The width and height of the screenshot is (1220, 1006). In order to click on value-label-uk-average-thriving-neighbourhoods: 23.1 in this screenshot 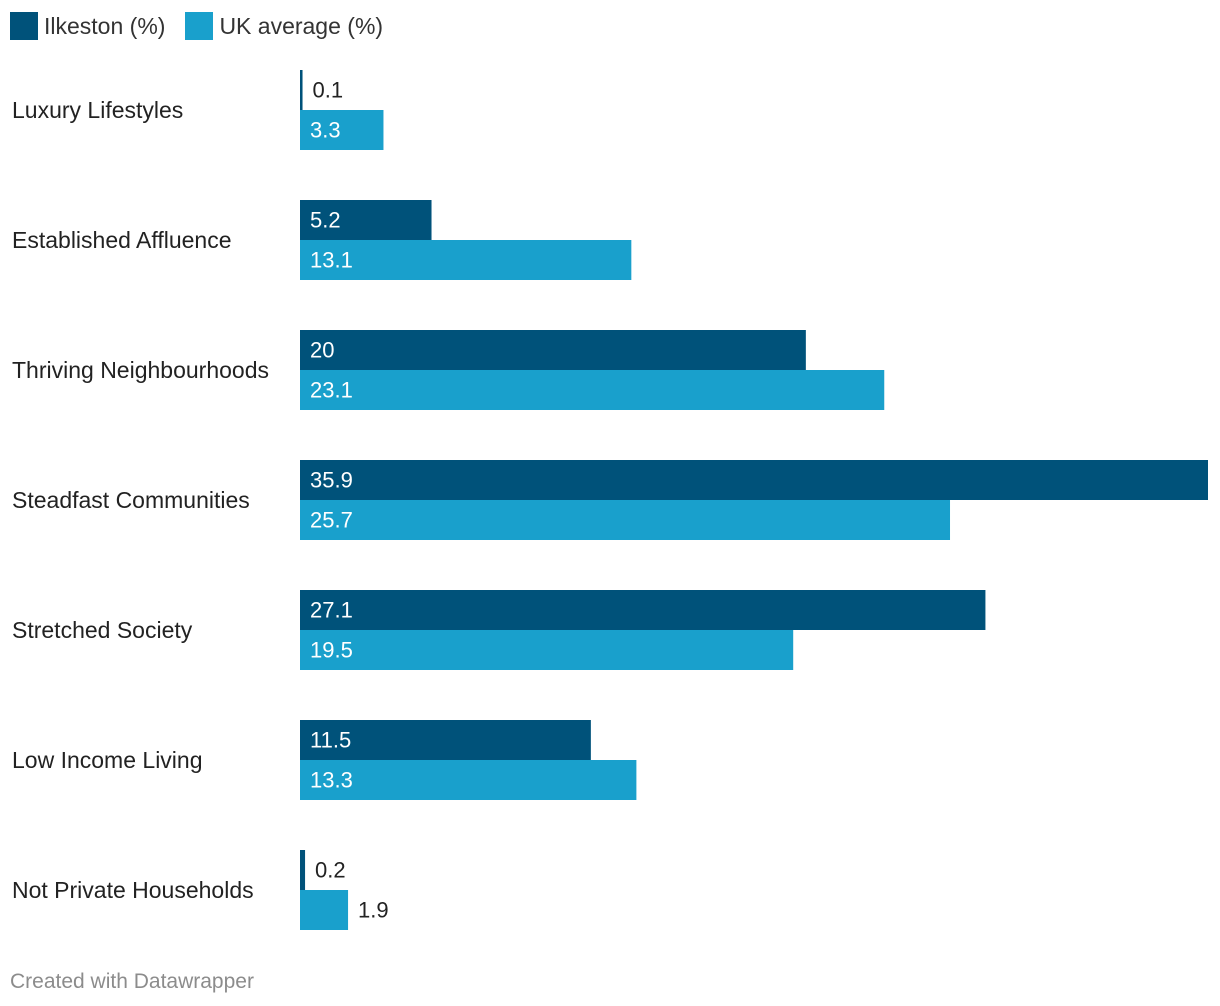, I will do `click(331, 390)`.